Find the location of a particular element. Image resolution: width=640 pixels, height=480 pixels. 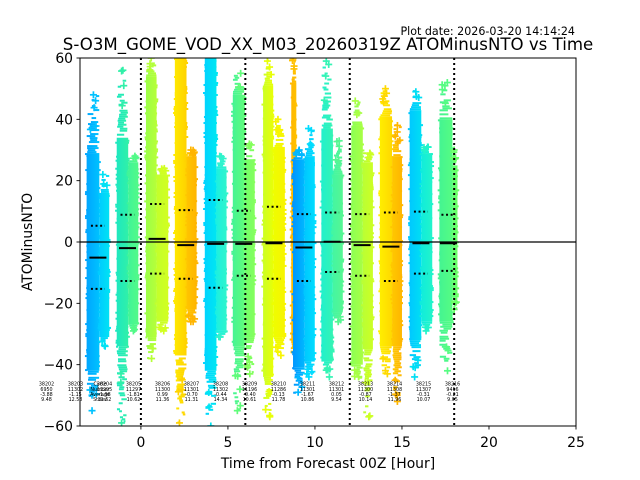

stat-cycle: 38216 is located at coordinates (452, 385).